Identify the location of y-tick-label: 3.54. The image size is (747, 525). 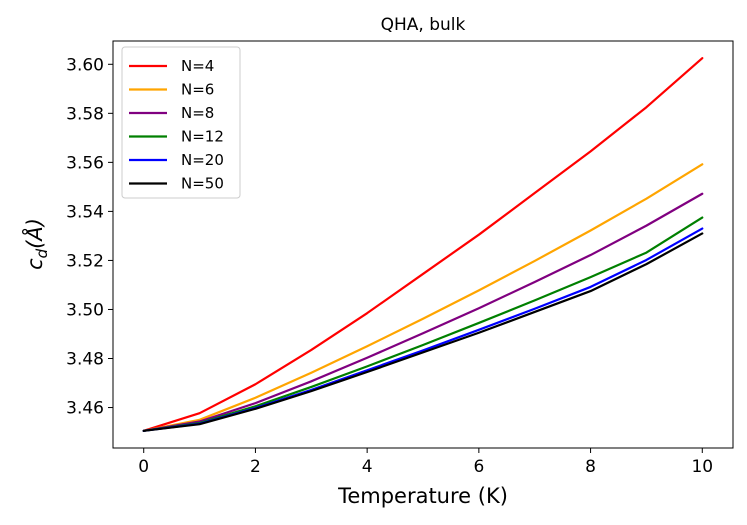
(85, 212).